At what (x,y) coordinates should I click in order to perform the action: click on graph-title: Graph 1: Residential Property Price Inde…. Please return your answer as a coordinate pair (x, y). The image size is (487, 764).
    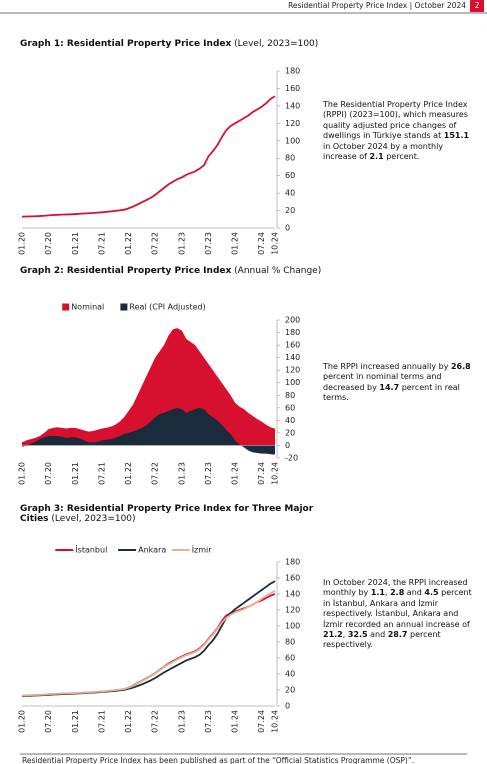
    Looking at the image, I should click on (175, 44).